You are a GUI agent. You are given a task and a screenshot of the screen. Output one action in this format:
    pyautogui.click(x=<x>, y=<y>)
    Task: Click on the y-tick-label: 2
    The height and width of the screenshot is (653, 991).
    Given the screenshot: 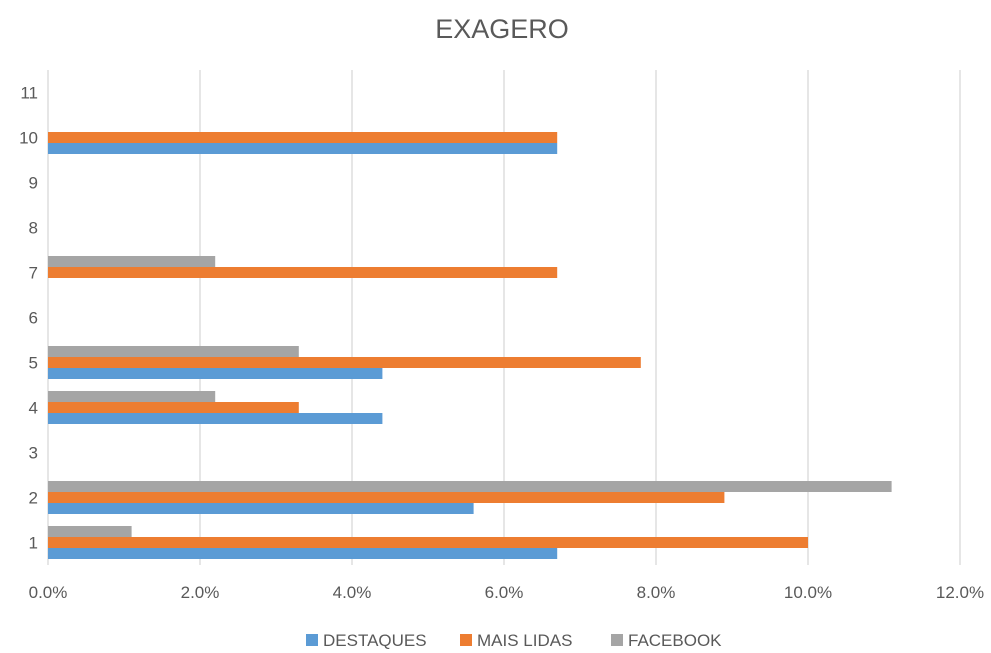 What is the action you would take?
    pyautogui.click(x=33, y=498)
    